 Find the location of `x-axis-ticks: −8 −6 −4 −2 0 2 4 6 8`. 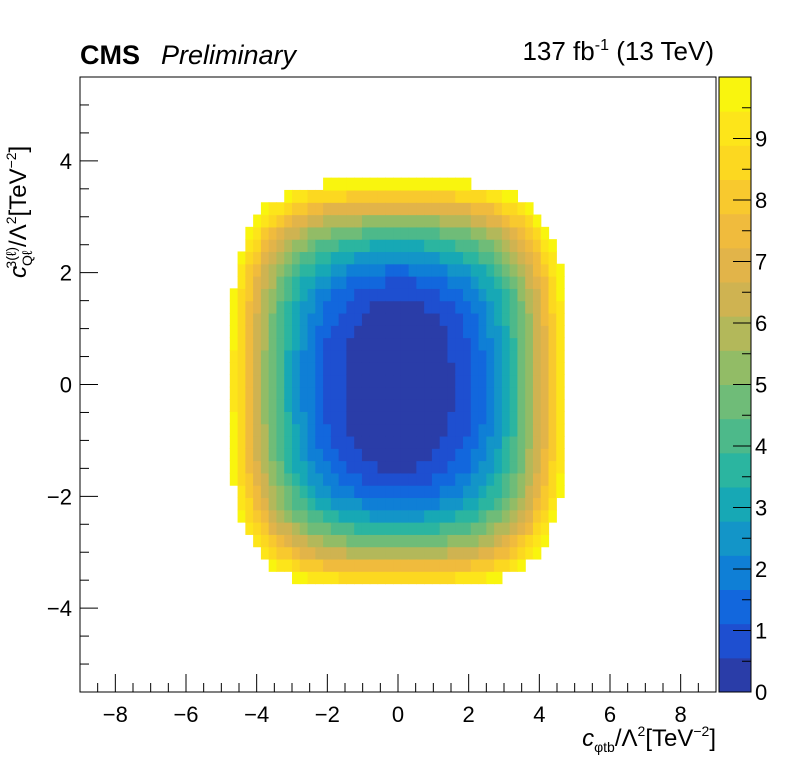

x-axis-ticks: −8 −6 −4 −2 0 2 4 6 8 is located at coordinates (398, 700).